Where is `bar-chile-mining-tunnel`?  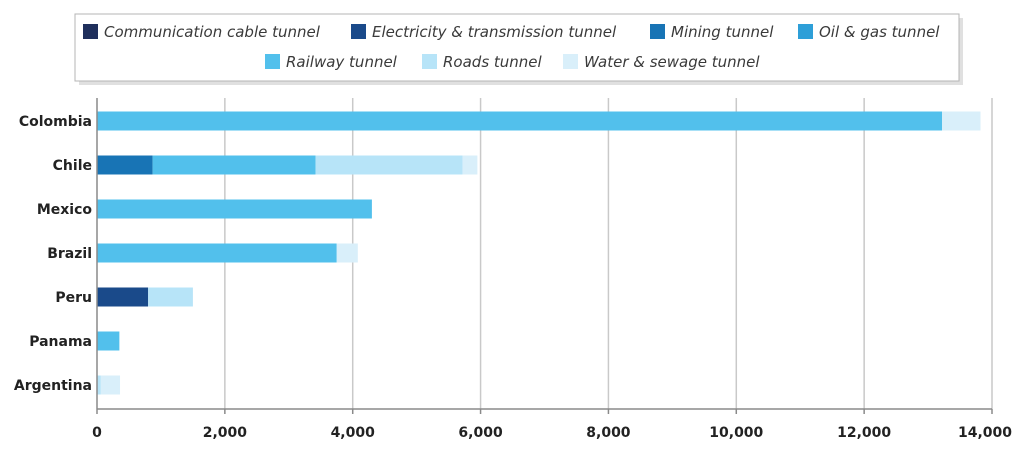 bar-chile-mining-tunnel is located at coordinates (125, 165).